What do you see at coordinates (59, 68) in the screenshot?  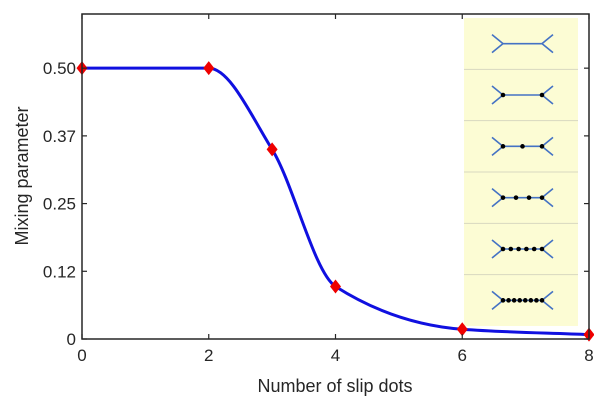 I see `y-tick-label: 0.50` at bounding box center [59, 68].